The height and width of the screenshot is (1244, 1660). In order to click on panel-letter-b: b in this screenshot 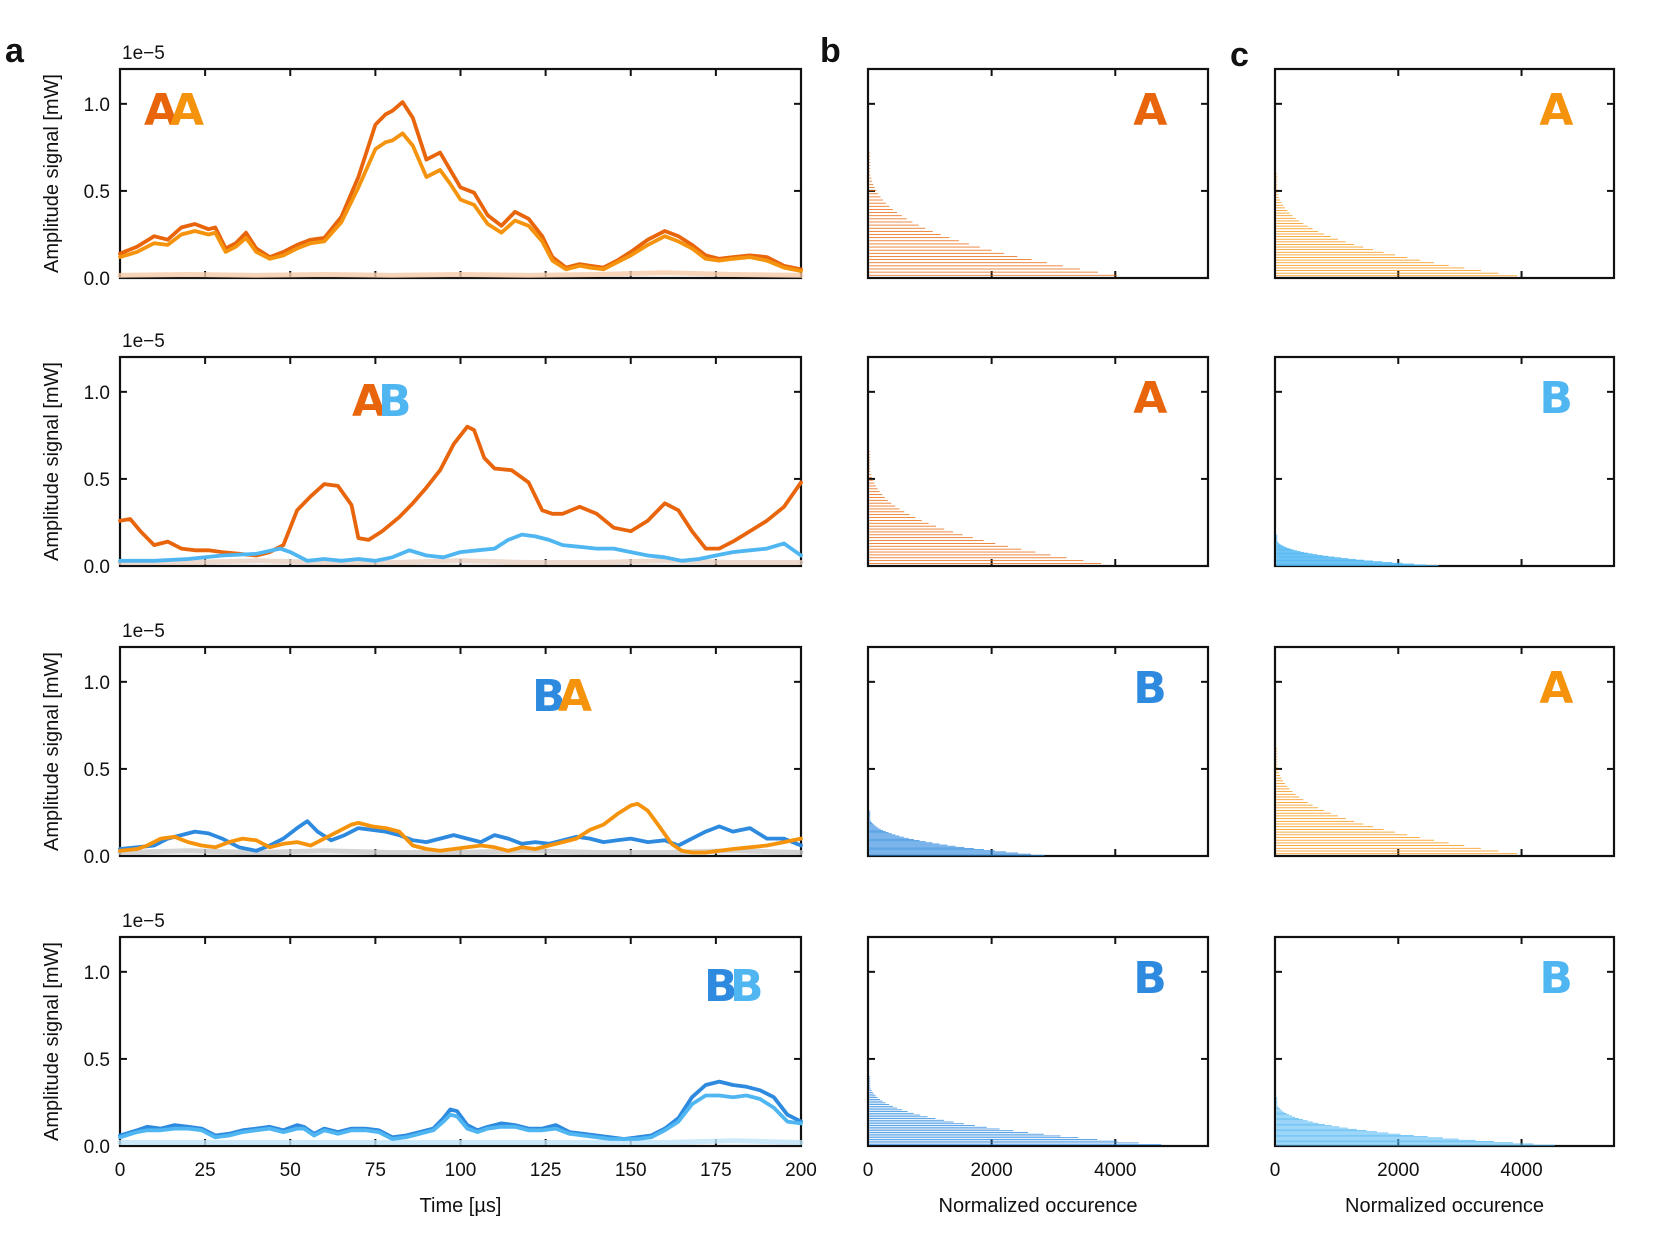, I will do `click(830, 51)`.